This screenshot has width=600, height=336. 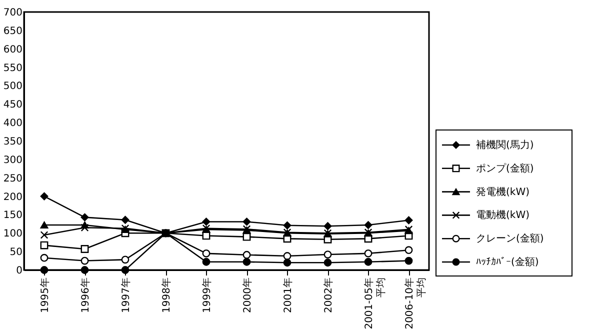 What do you see at coordinates (12, 50) in the screenshot?
I see `y-tick-label: 600` at bounding box center [12, 50].